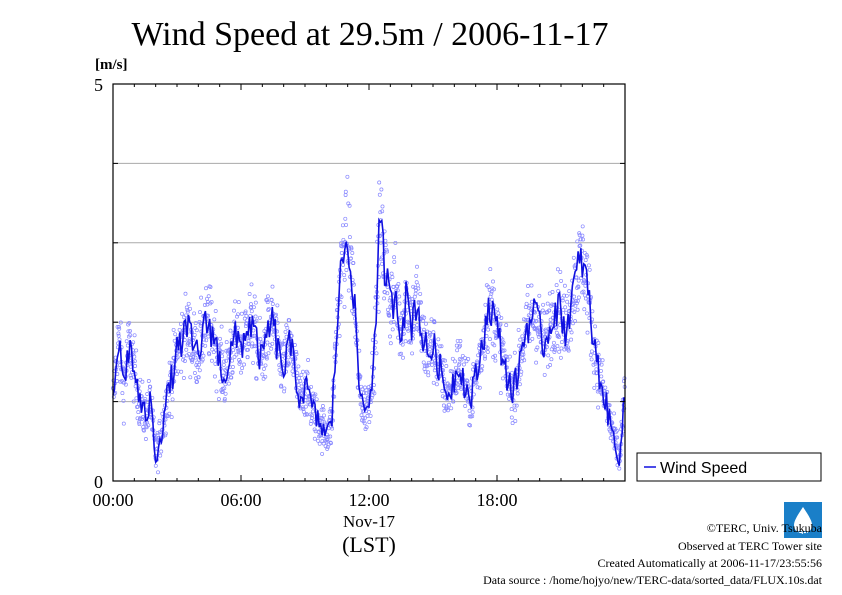  I want to click on water-drop-icon, so click(803, 520).